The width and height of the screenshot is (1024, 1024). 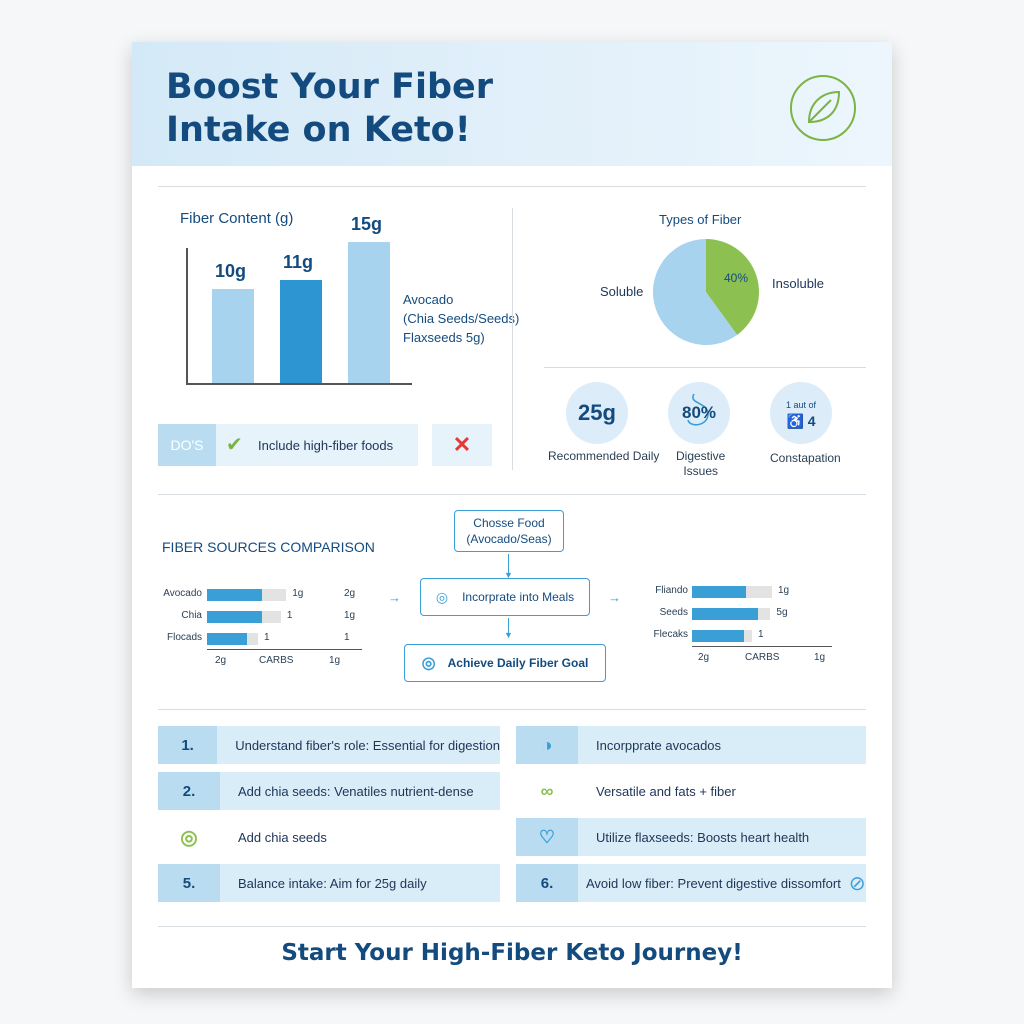 What do you see at coordinates (622, 291) in the screenshot?
I see `soluble-label: Soluble` at bounding box center [622, 291].